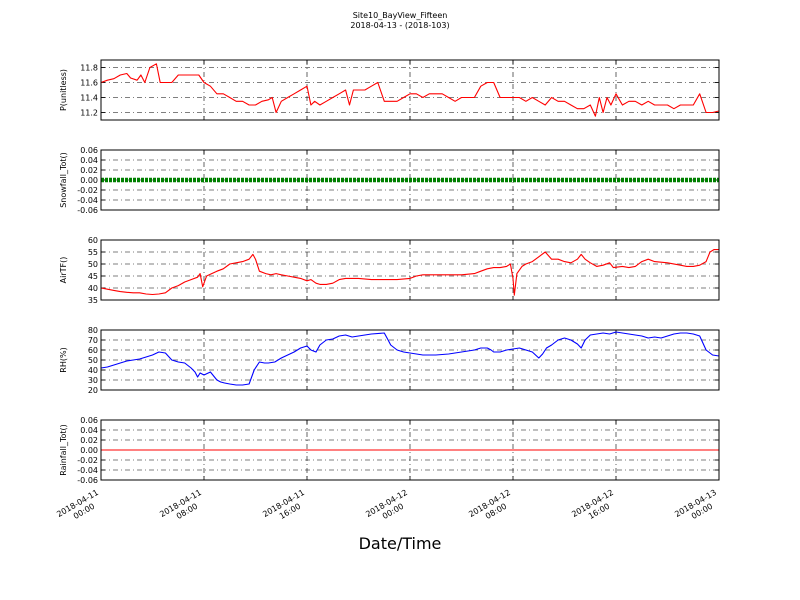  Describe the element at coordinates (93, 300) in the screenshot. I see `y-tick-label: 35` at that location.